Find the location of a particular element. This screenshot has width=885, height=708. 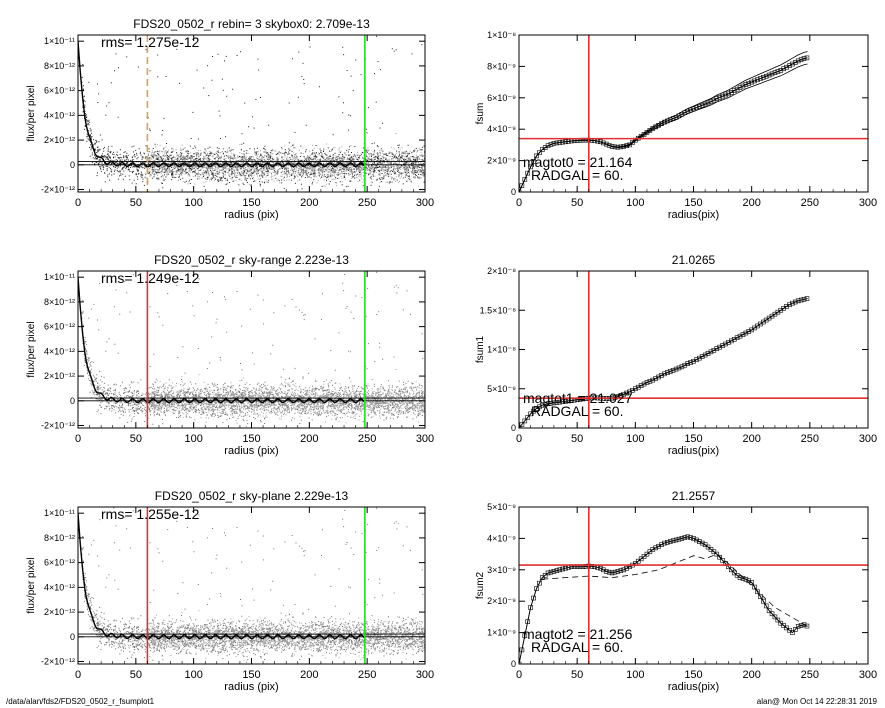

x-axis-label: radius(pix) is located at coordinates (693, 687).